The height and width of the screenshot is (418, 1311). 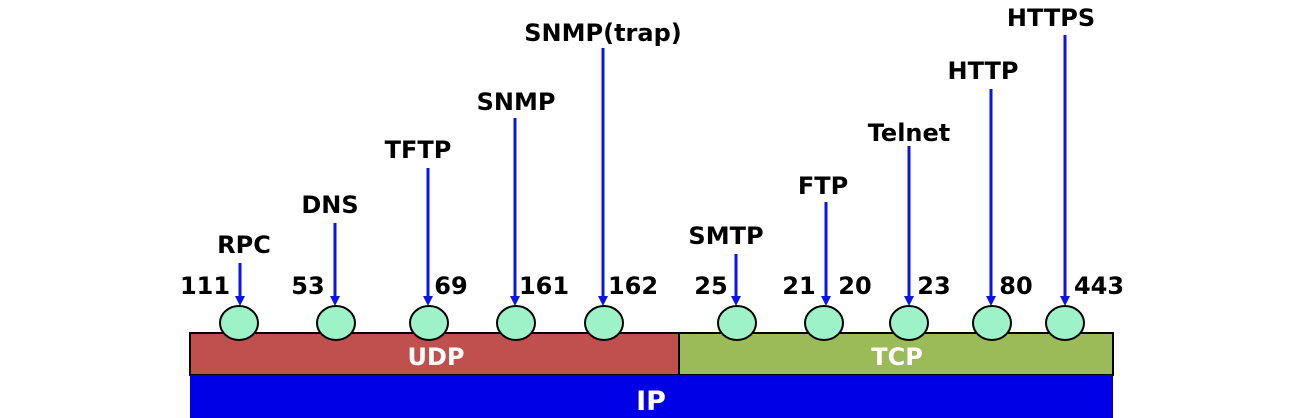 I want to click on port-number-21: 21, so click(x=798, y=286).